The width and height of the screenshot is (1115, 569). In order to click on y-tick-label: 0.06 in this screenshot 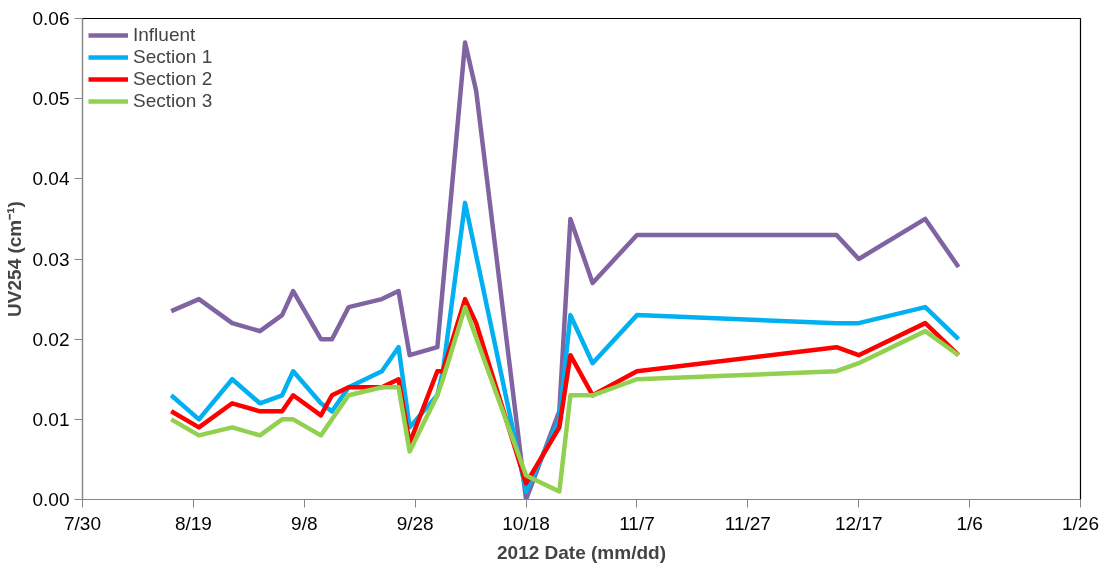, I will do `click(51, 18)`.